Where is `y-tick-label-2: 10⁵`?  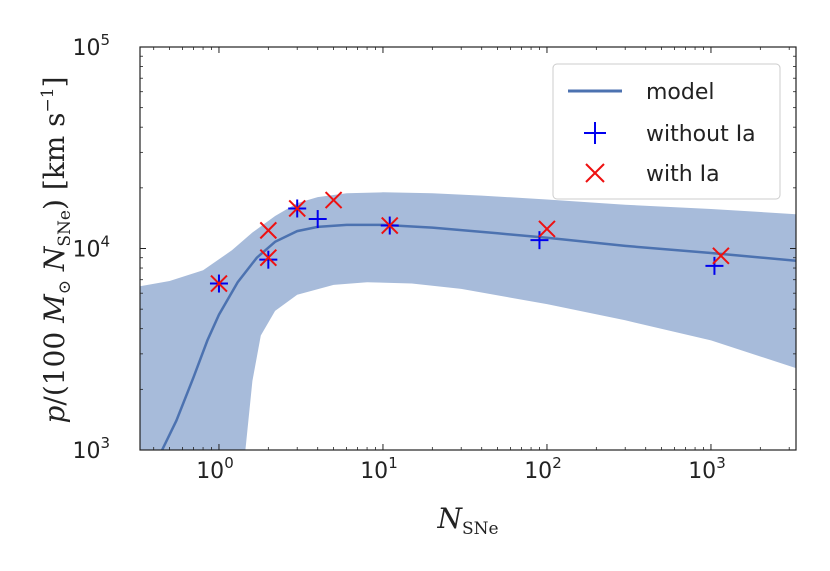 y-tick-label-2: 10⁵ is located at coordinates (91, 46).